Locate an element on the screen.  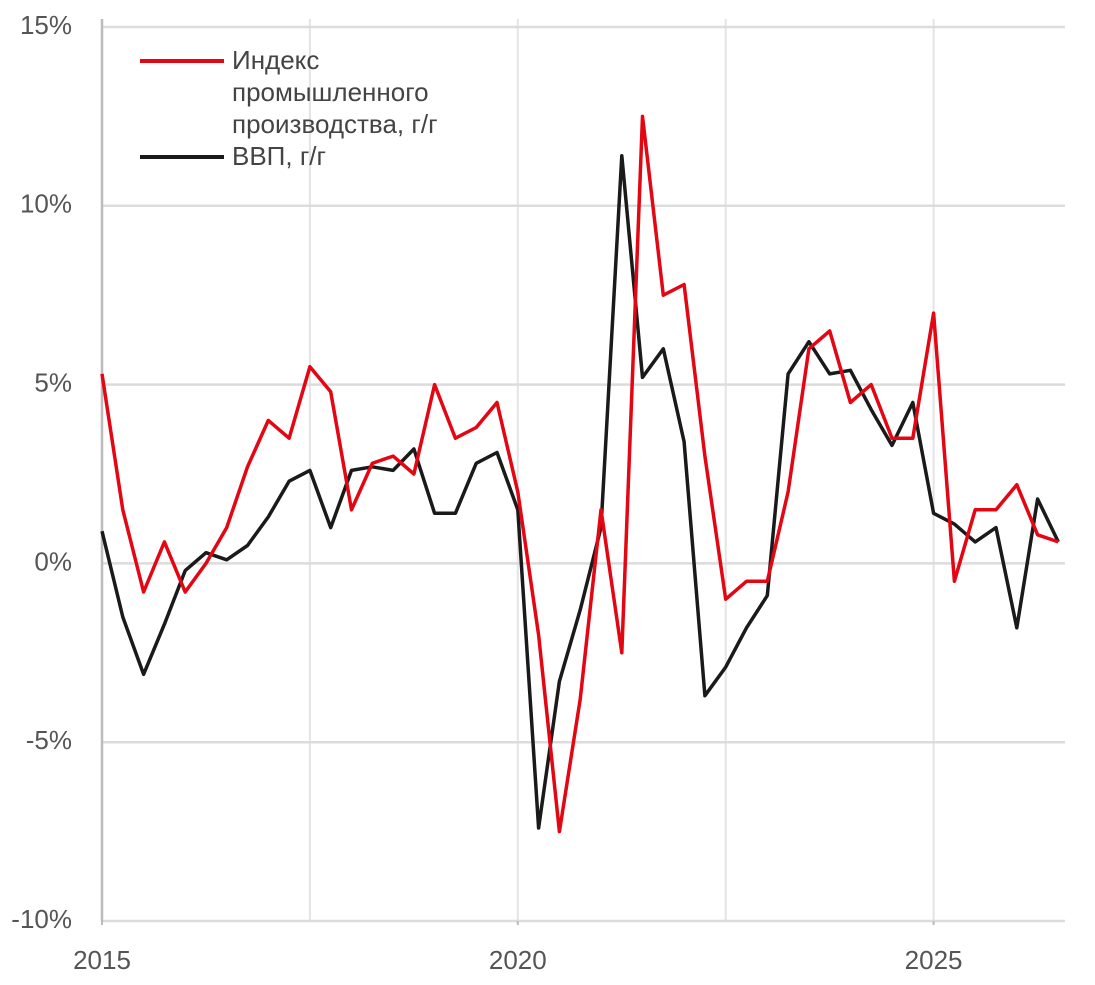
legend-label: ВВП, г/г is located at coordinates (279, 156).